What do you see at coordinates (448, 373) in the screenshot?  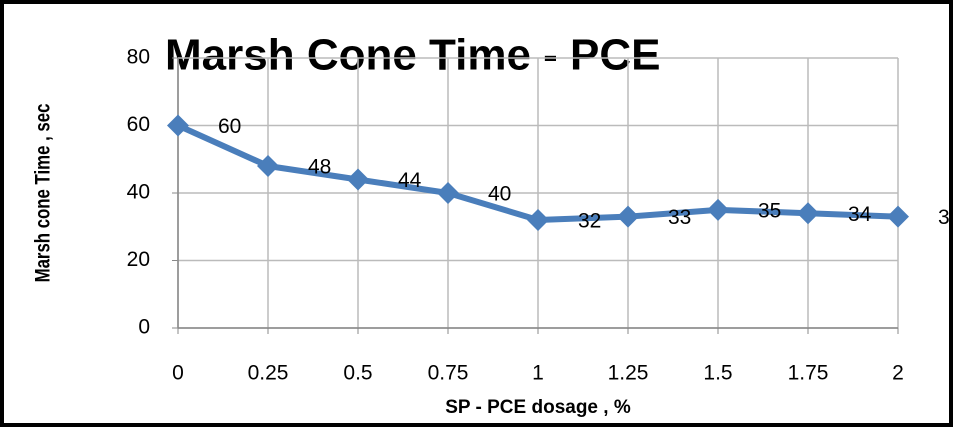 I see `x-tick-label: 0.75` at bounding box center [448, 373].